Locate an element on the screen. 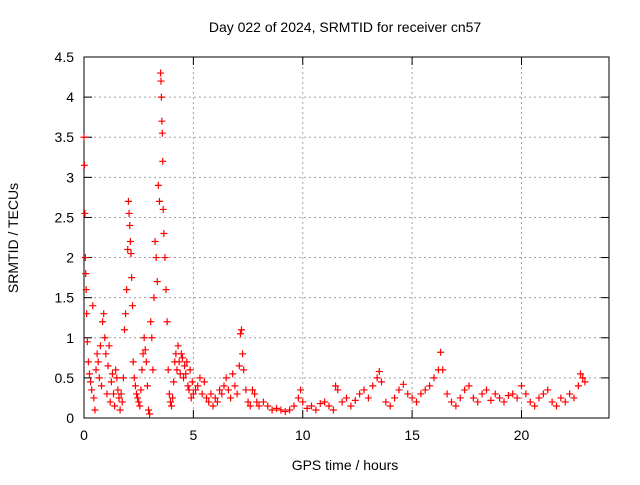 Image resolution: width=640 pixels, height=485 pixels. x-tick-label: 10 is located at coordinates (303, 435).